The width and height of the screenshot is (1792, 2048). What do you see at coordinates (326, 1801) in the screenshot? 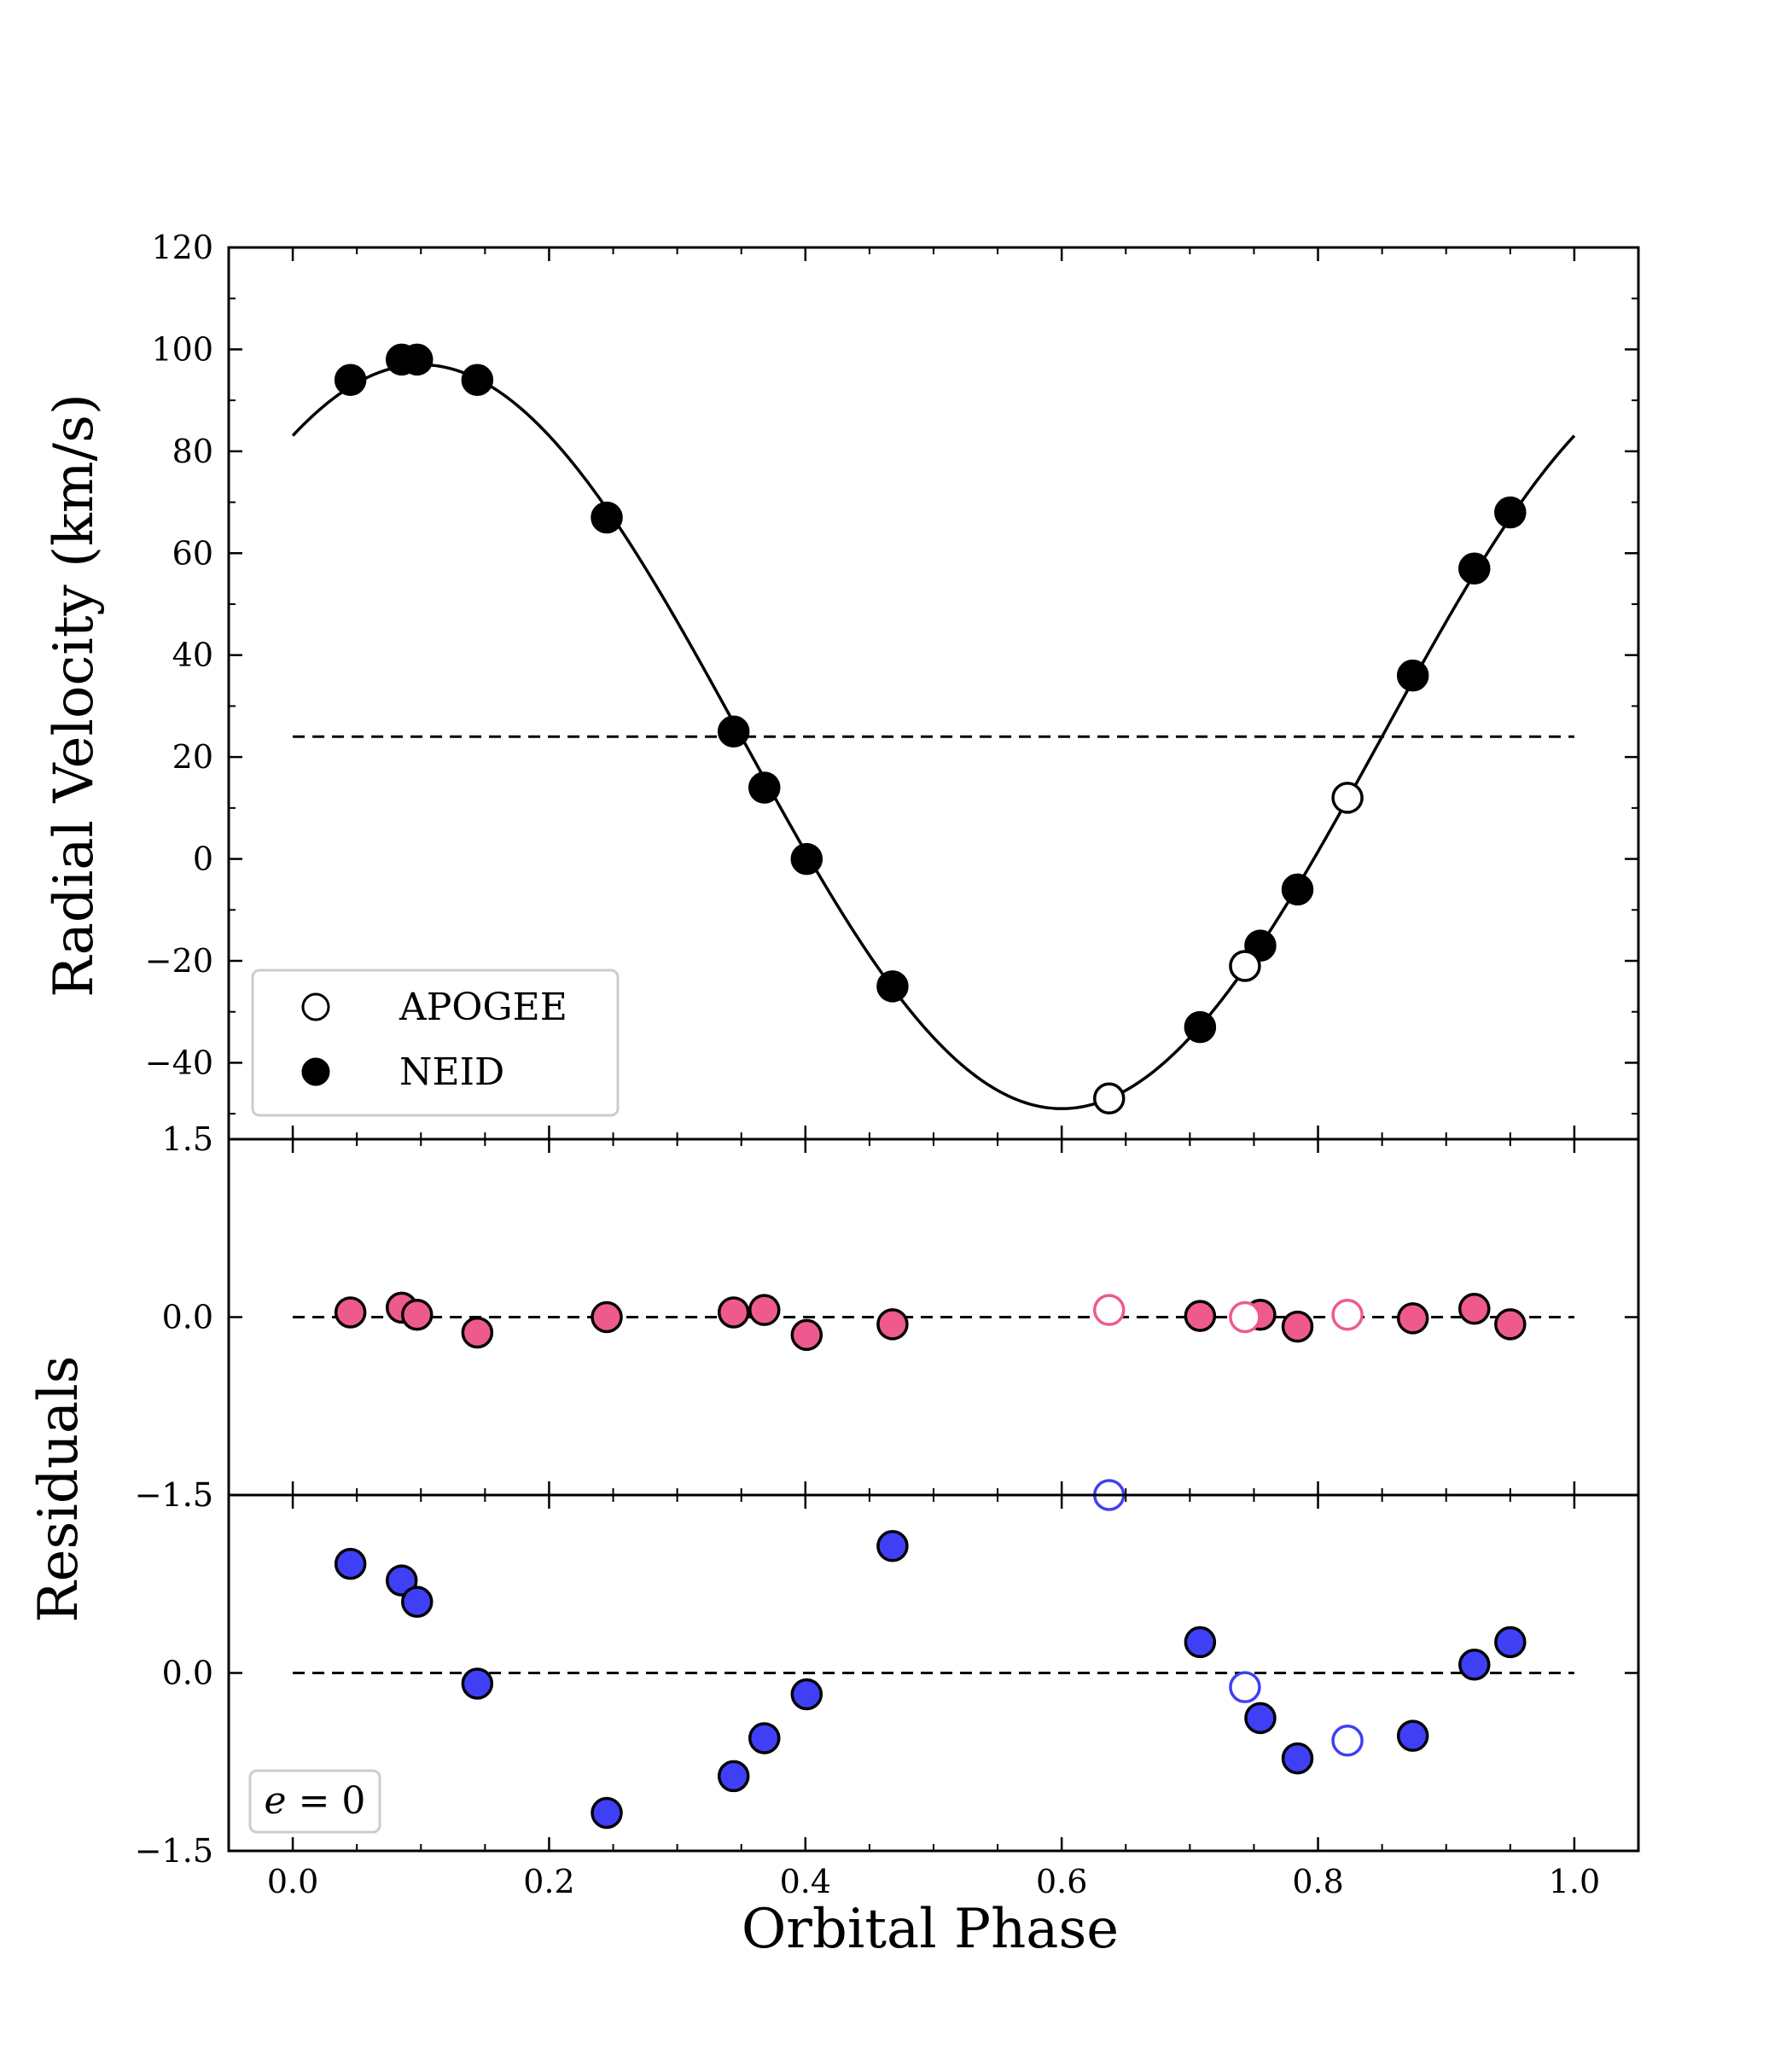
I see `annotation-value: = 0` at bounding box center [326, 1801].